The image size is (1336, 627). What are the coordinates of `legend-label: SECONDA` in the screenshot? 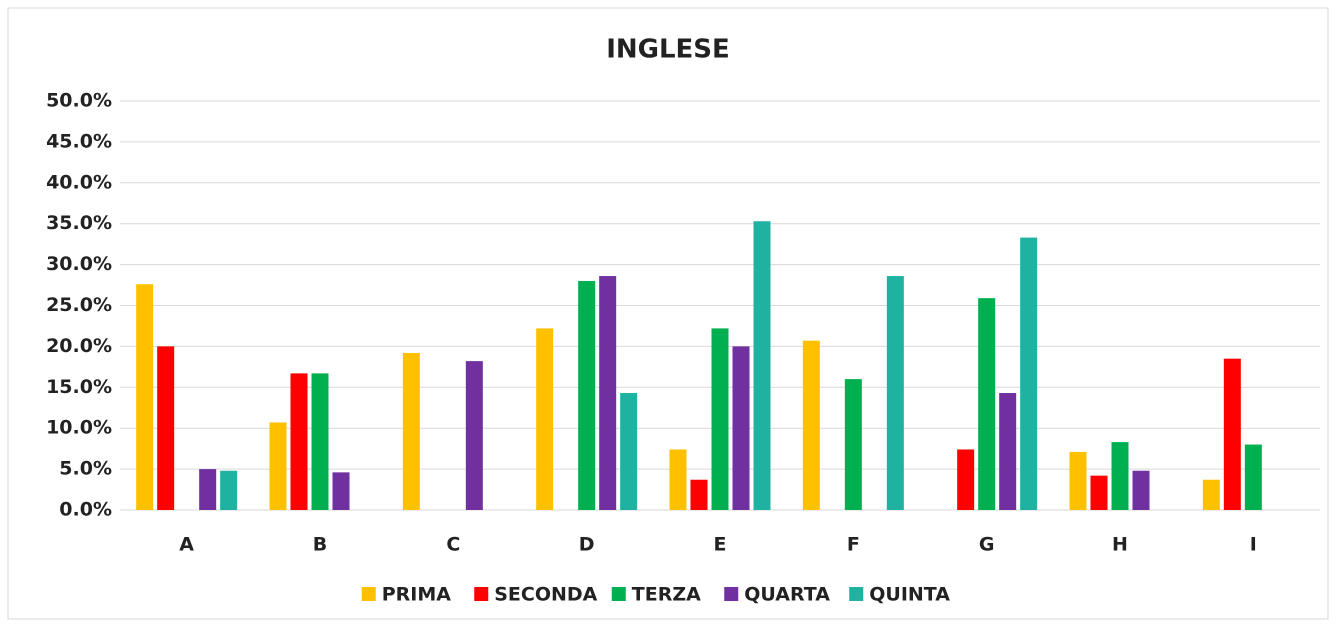 It's located at (545, 595).